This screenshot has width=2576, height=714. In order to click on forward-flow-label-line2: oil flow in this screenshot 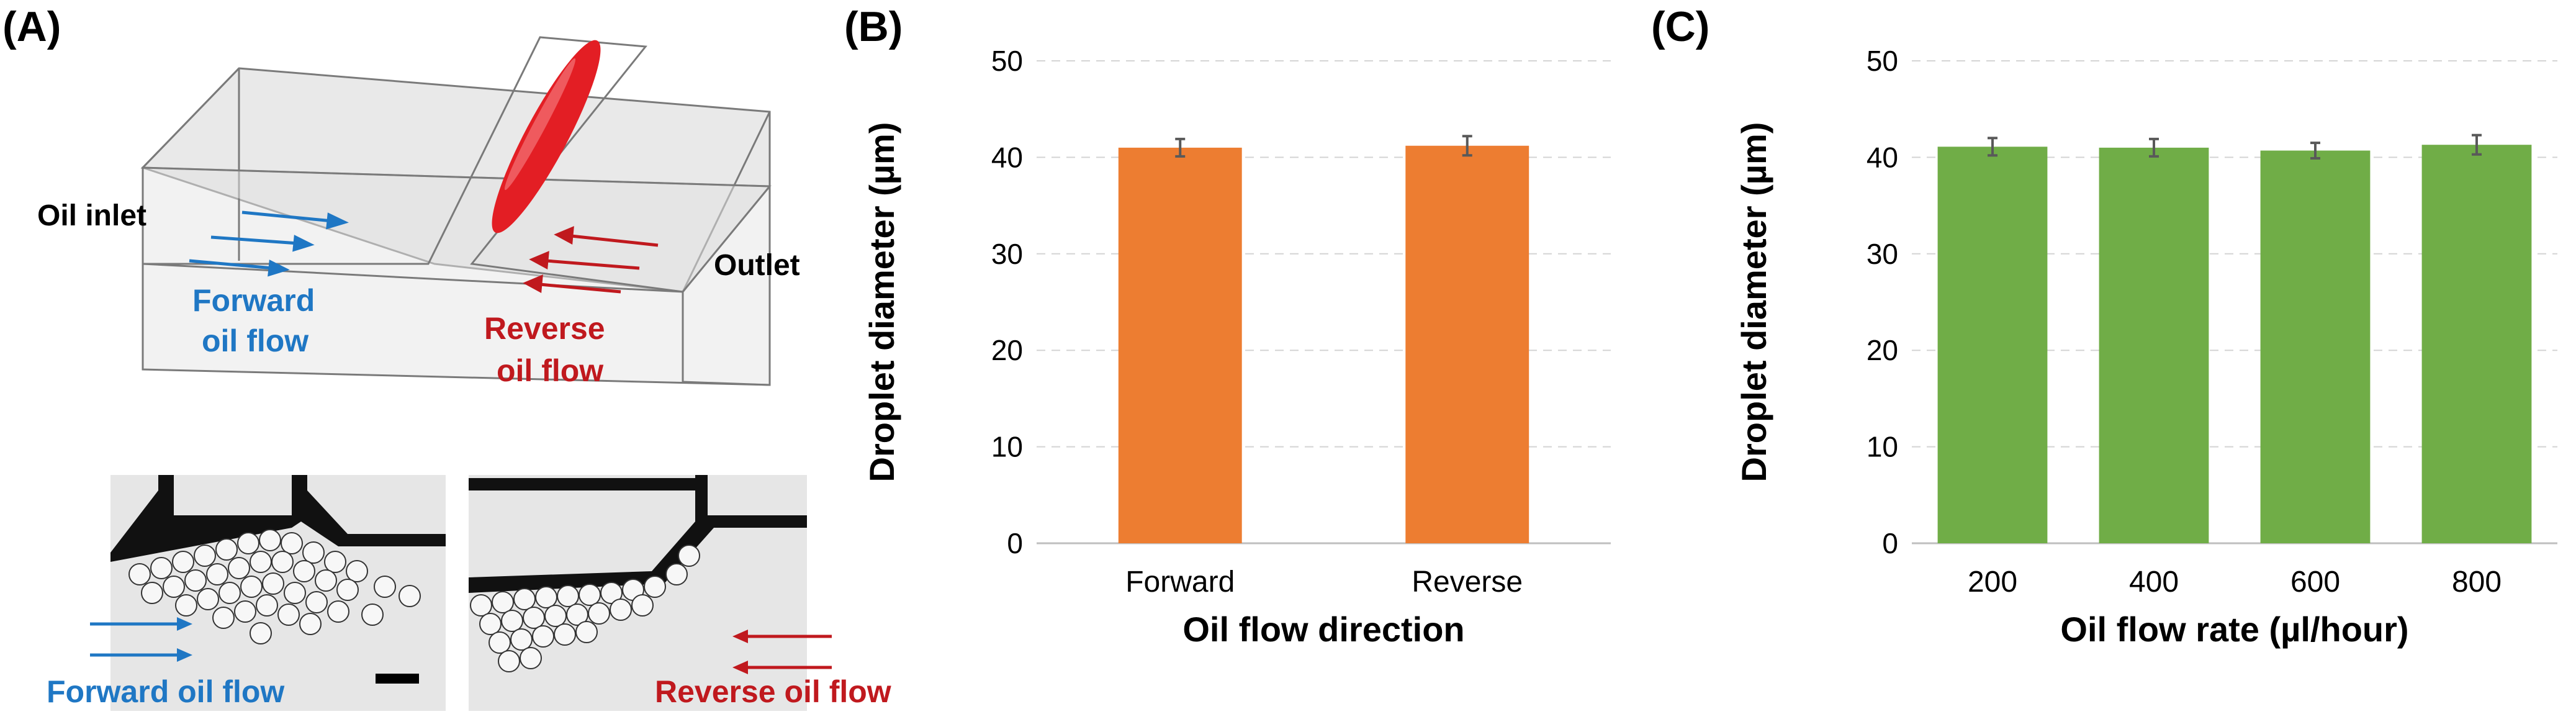, I will do `click(255, 340)`.